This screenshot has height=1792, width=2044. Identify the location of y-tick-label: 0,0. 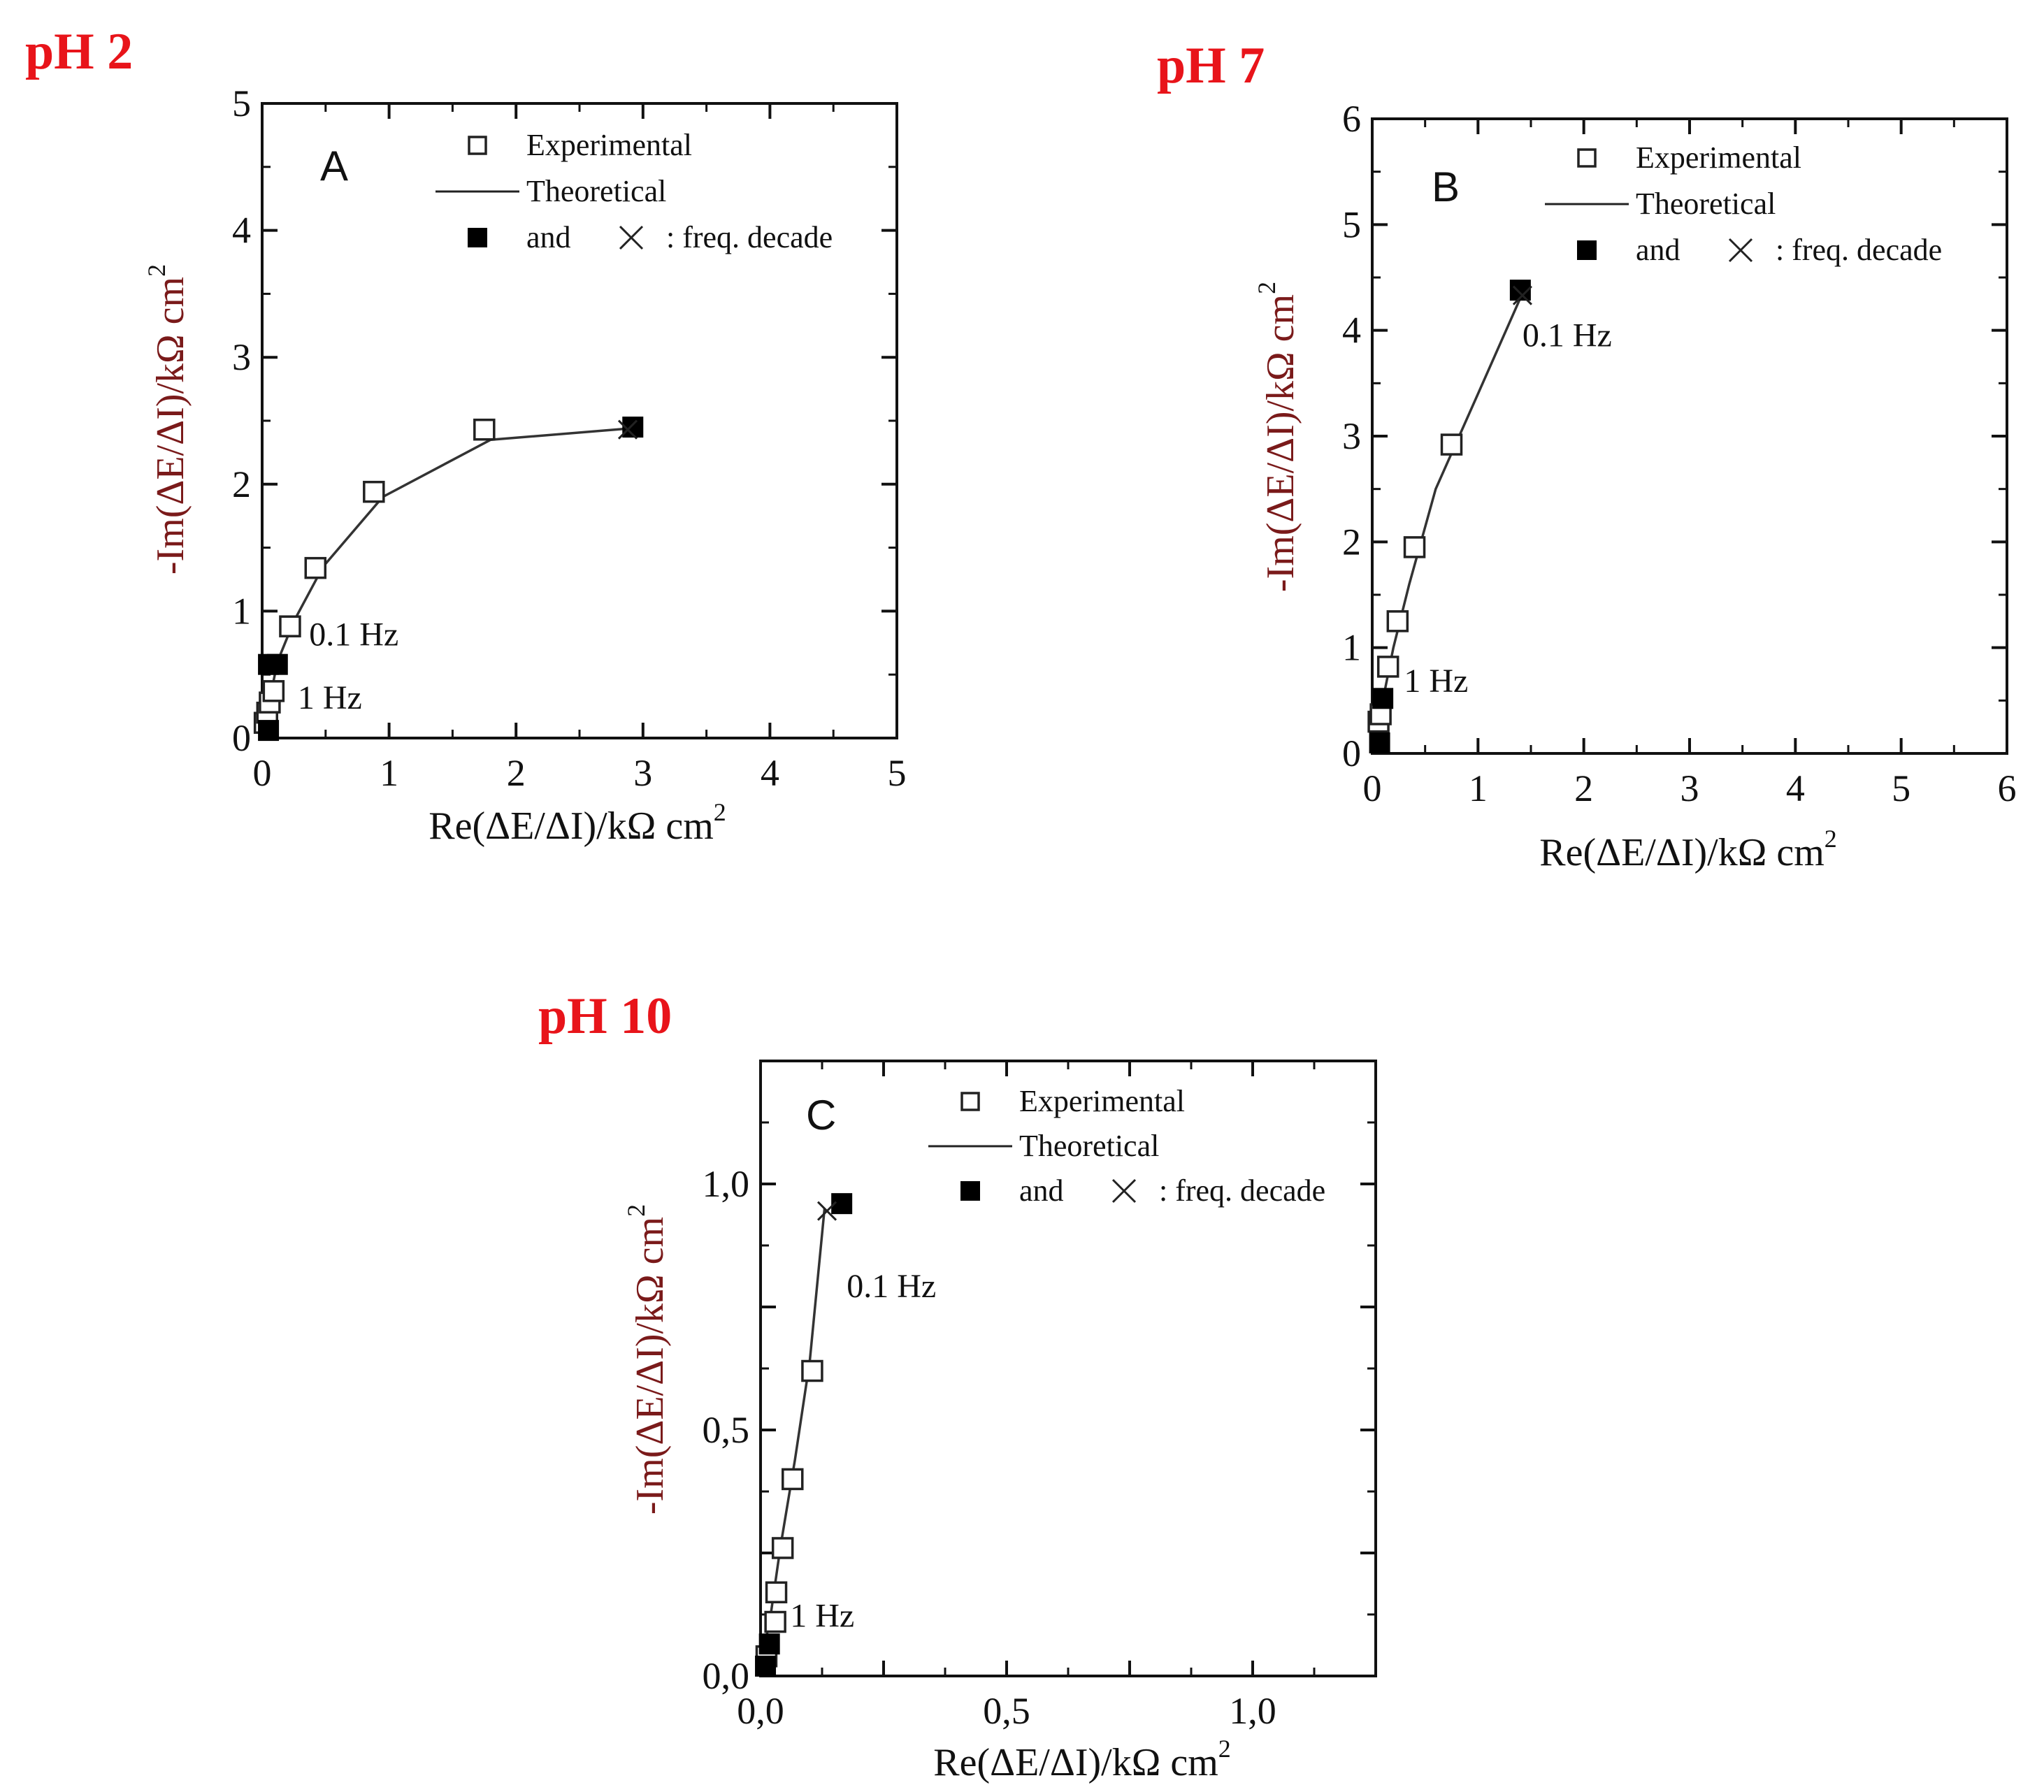
(726, 1676).